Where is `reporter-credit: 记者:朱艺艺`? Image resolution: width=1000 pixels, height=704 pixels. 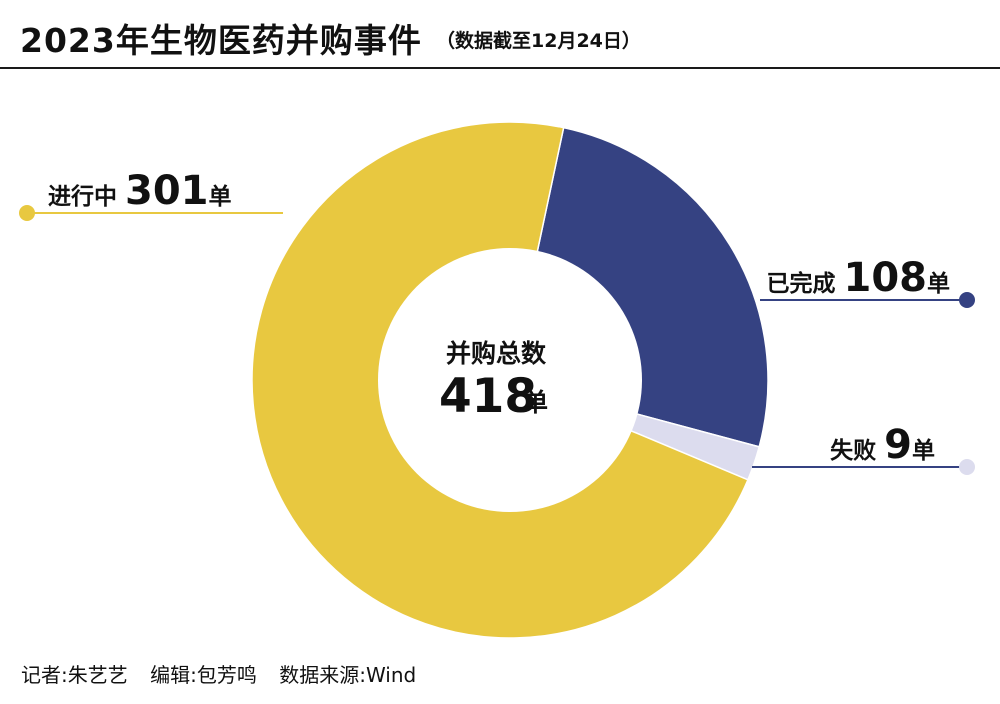
reporter-credit: 记者:朱艺艺 is located at coordinates (74, 675).